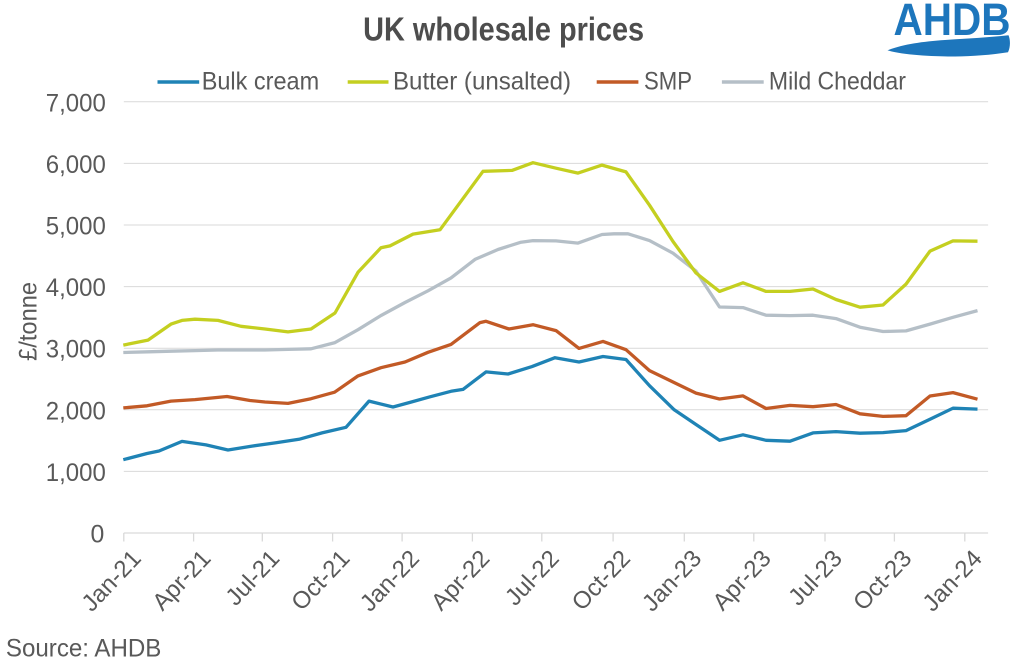 Image resolution: width=1018 pixels, height=663 pixels. Describe the element at coordinates (84, 649) in the screenshot. I see `svg-text: Source: AHDB` at that location.